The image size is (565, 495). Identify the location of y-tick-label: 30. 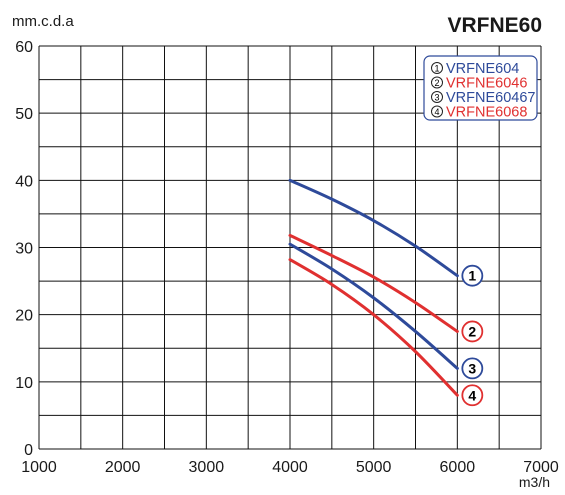
(24, 249).